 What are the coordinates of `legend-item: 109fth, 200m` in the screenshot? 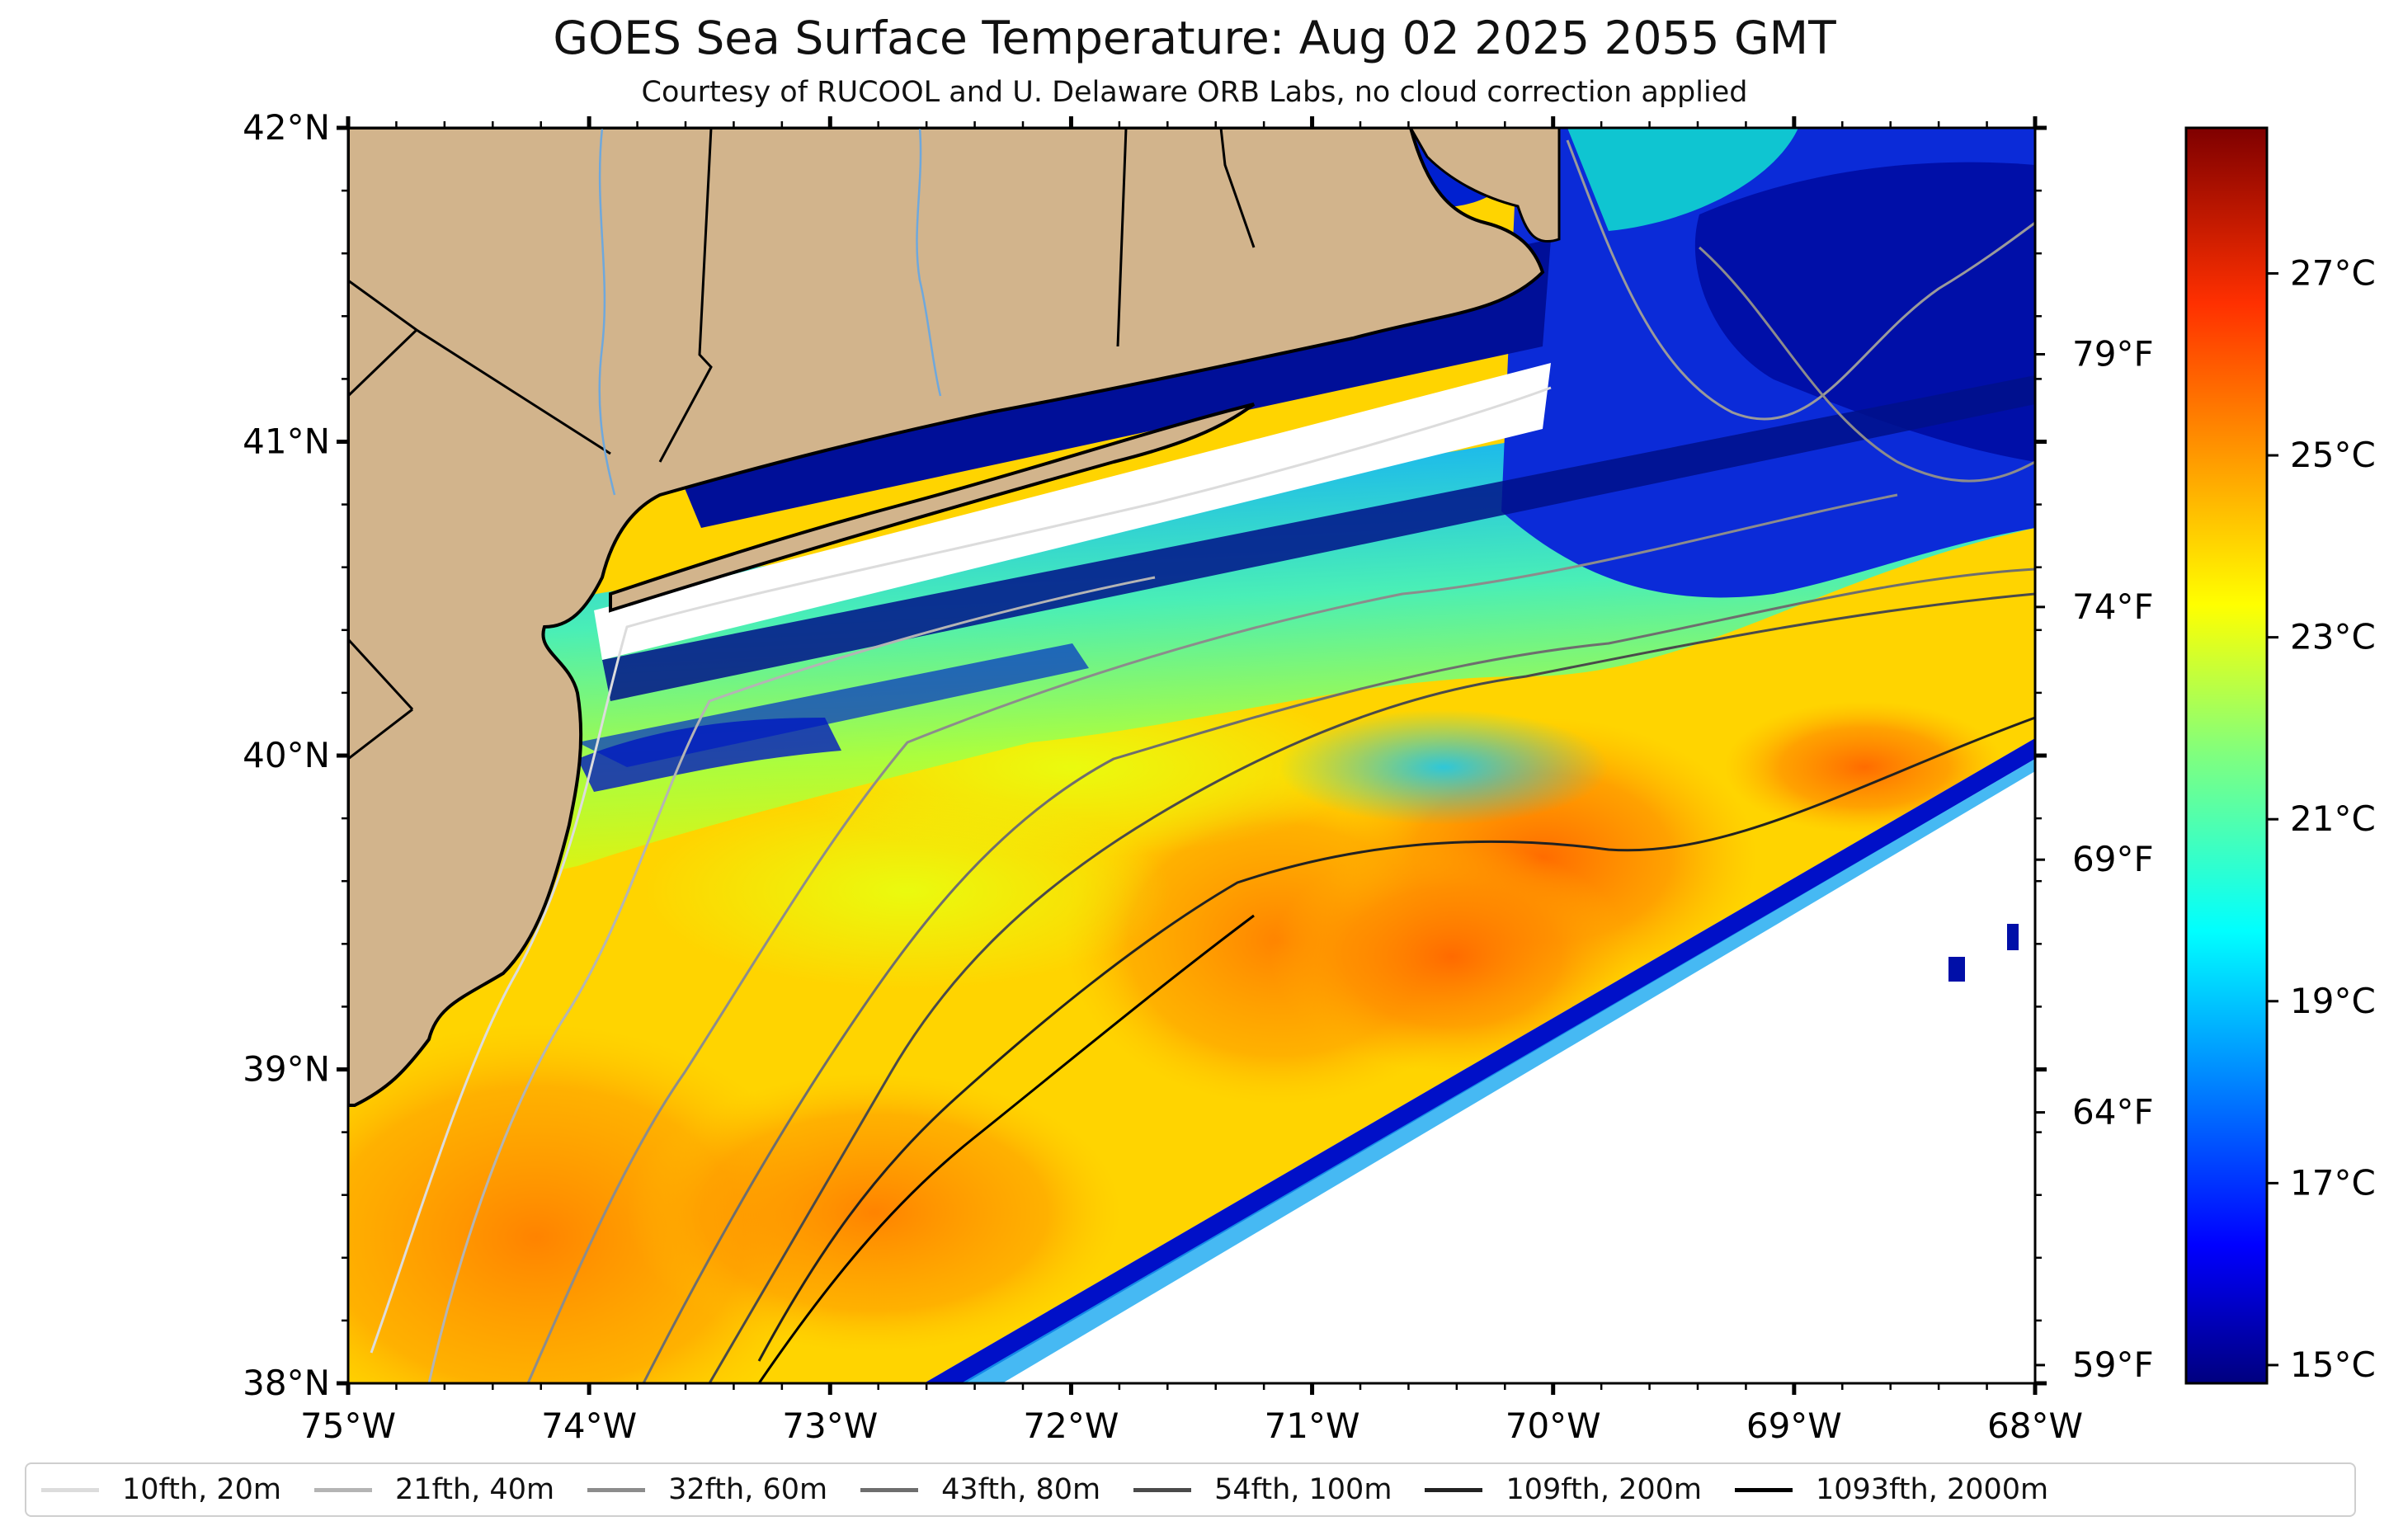 It's located at (1563, 1489).